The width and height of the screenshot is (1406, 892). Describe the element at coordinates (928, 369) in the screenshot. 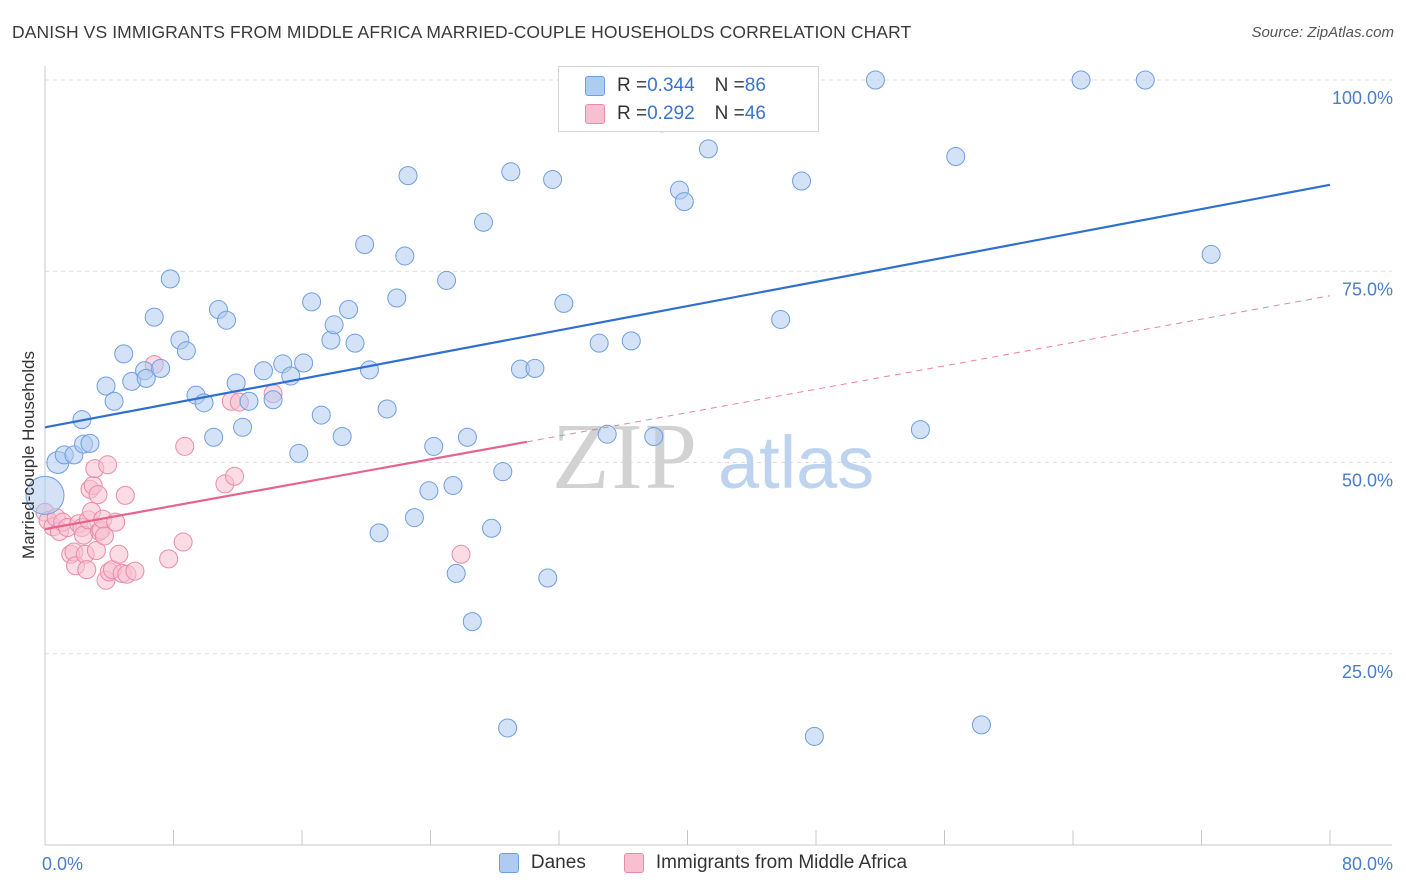

I see `immigrants-trend-extension` at that location.